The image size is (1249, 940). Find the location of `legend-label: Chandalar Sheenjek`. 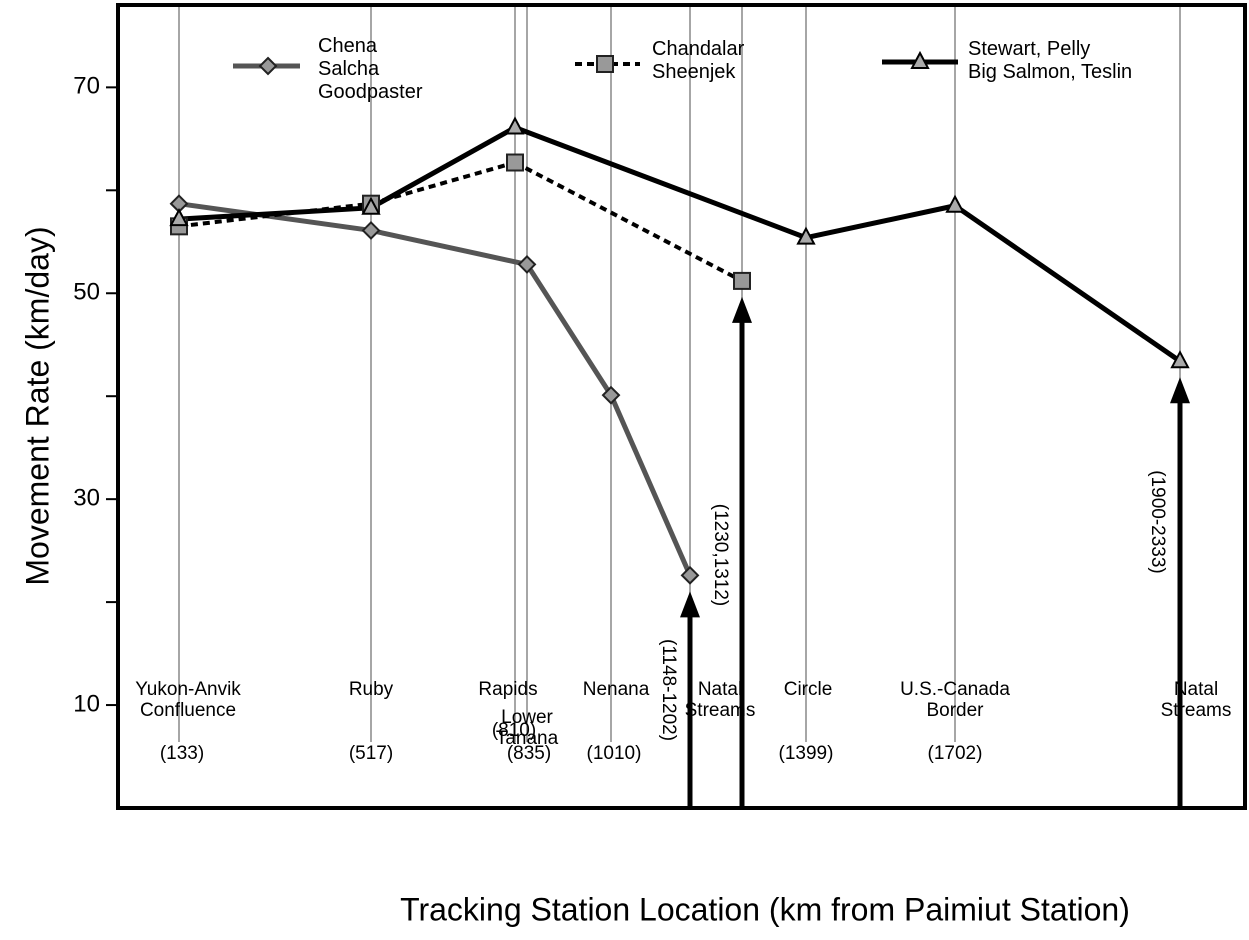

legend-label: Chandalar Sheenjek is located at coordinates (698, 60).